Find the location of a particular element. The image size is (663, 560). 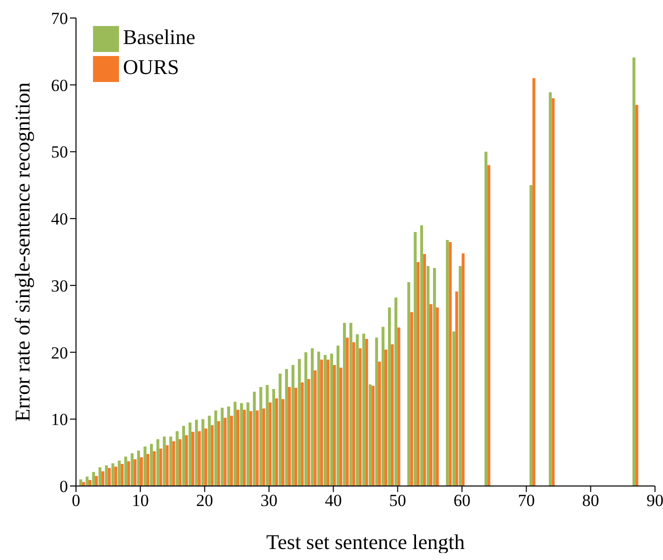

x-tick-label: 40 is located at coordinates (333, 500).